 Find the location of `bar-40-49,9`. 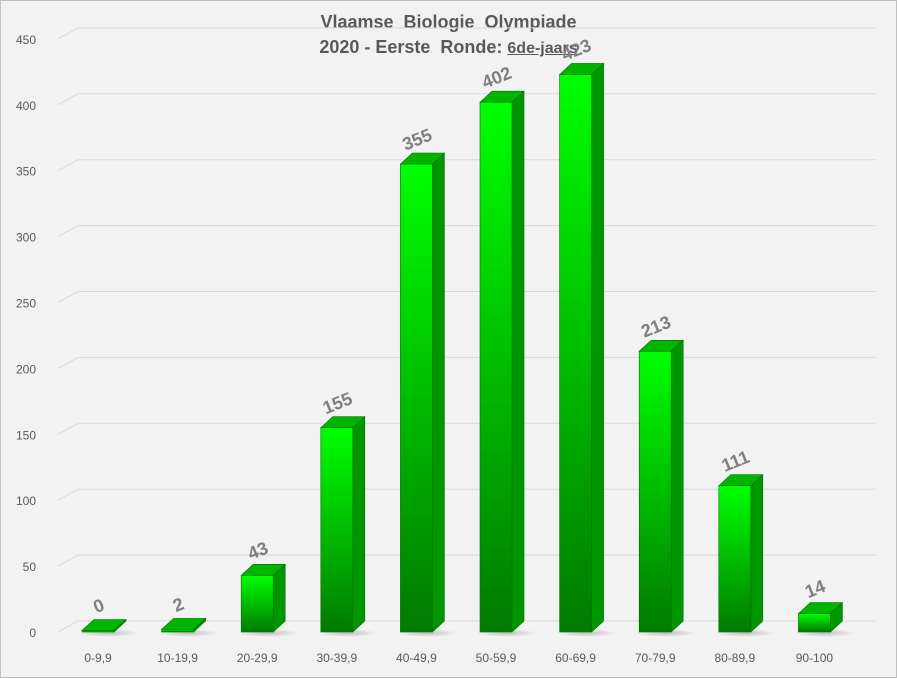

bar-40-49,9 is located at coordinates (426, 394).